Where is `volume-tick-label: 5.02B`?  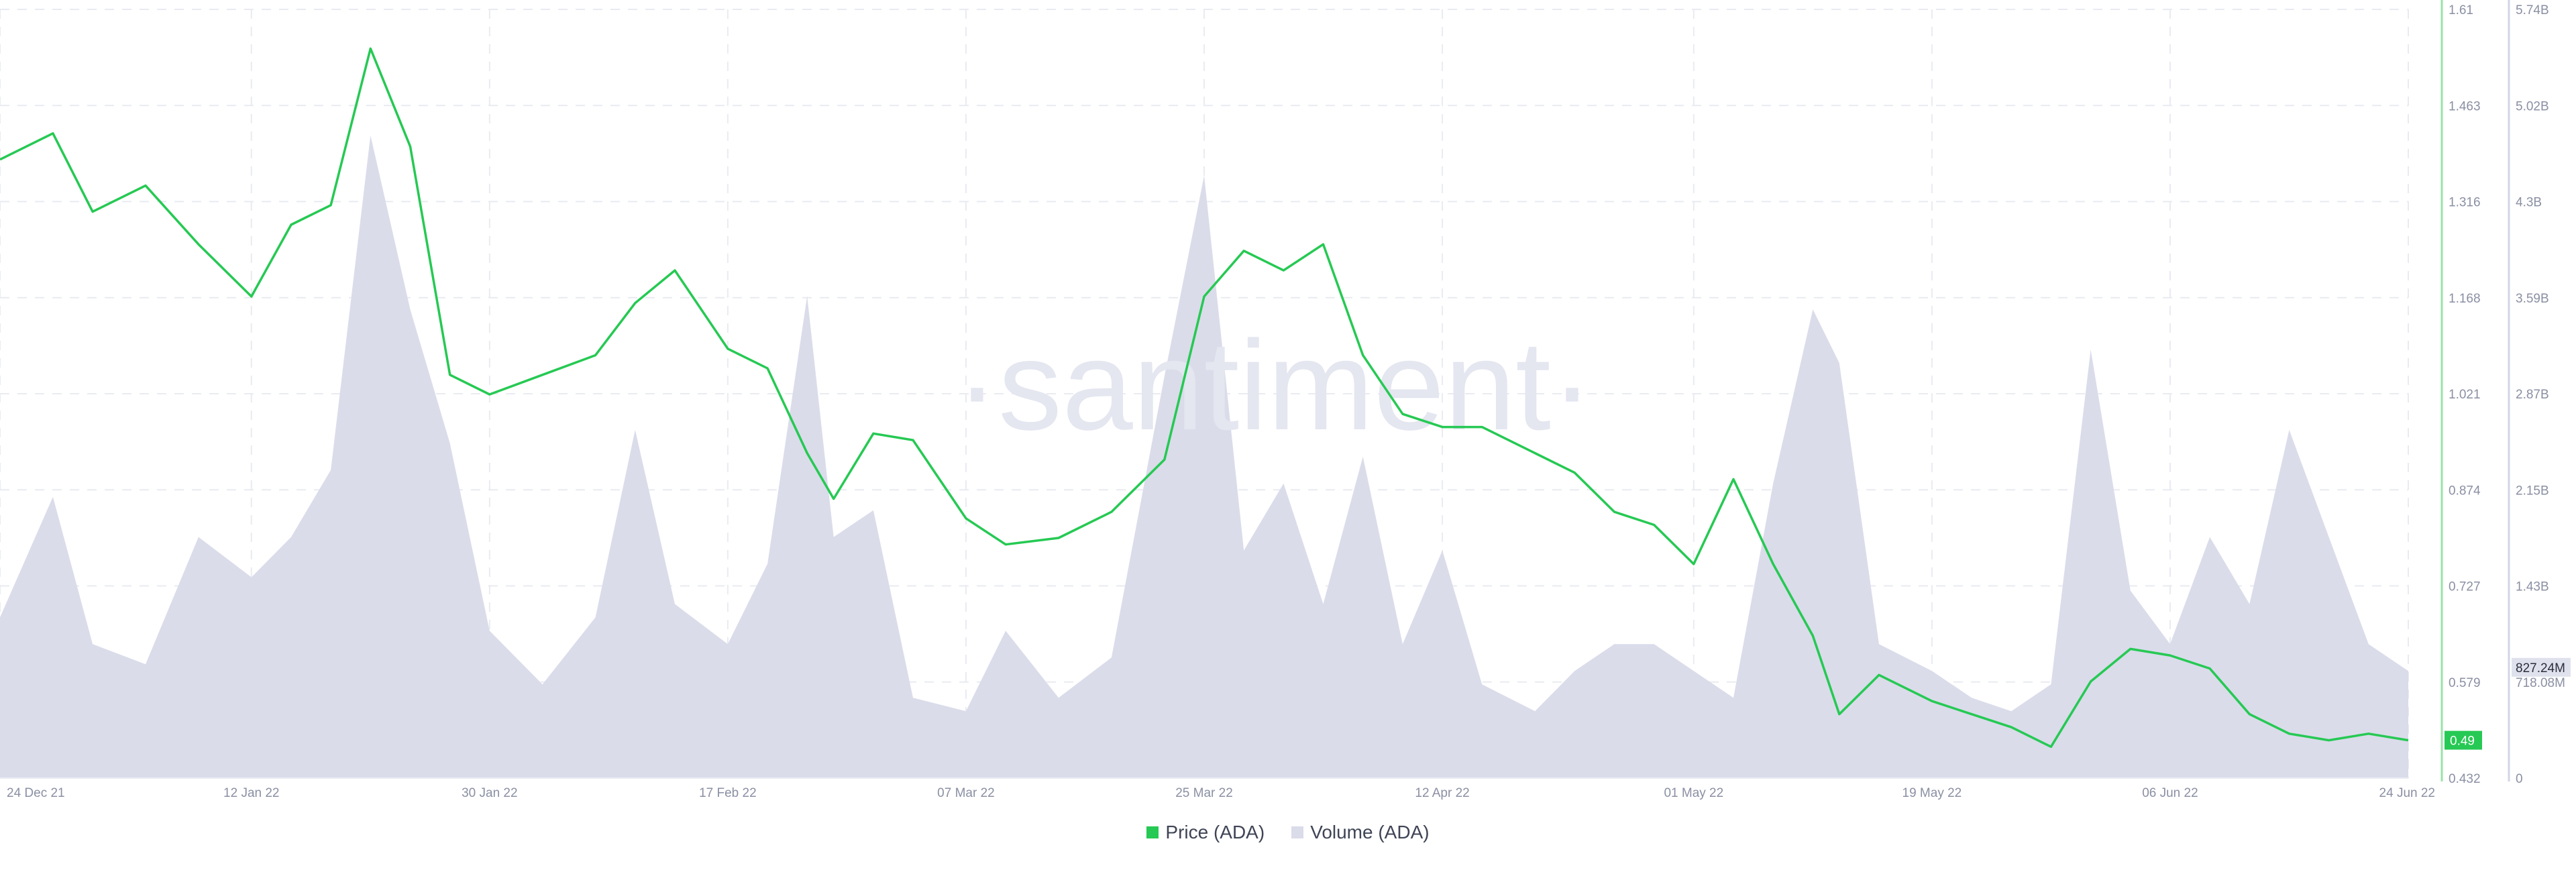
volume-tick-label: 5.02B is located at coordinates (2532, 106).